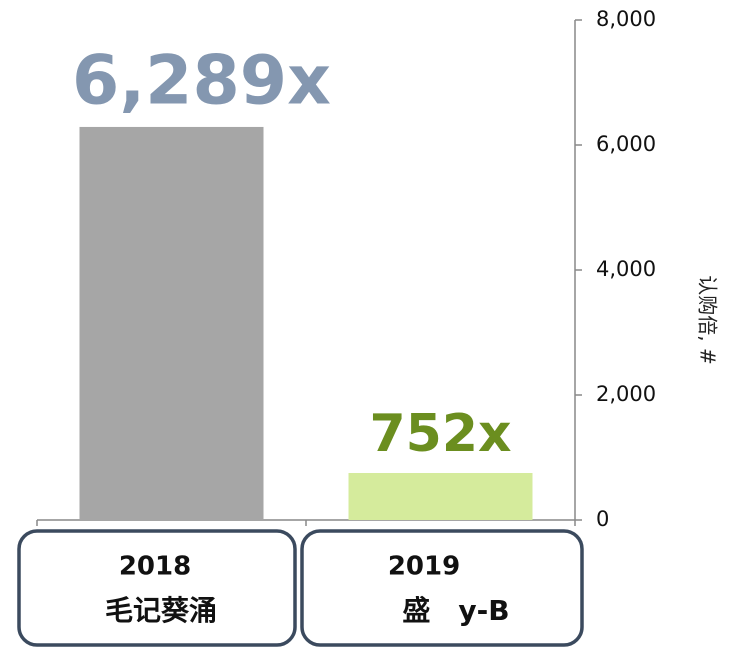 Image resolution: width=731 pixels, height=648 pixels. What do you see at coordinates (455, 610) in the screenshot?
I see `x-tick-label: 盛 y-B` at bounding box center [455, 610].